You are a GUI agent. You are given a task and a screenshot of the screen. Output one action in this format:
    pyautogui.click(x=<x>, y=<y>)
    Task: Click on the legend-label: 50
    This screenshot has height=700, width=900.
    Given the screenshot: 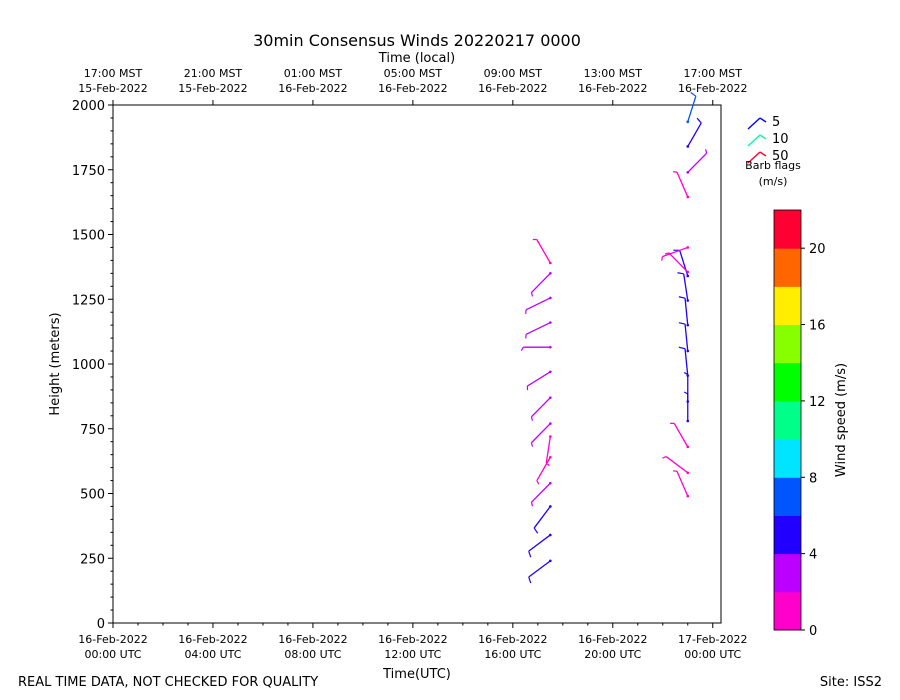 What is the action you would take?
    pyautogui.click(x=780, y=156)
    